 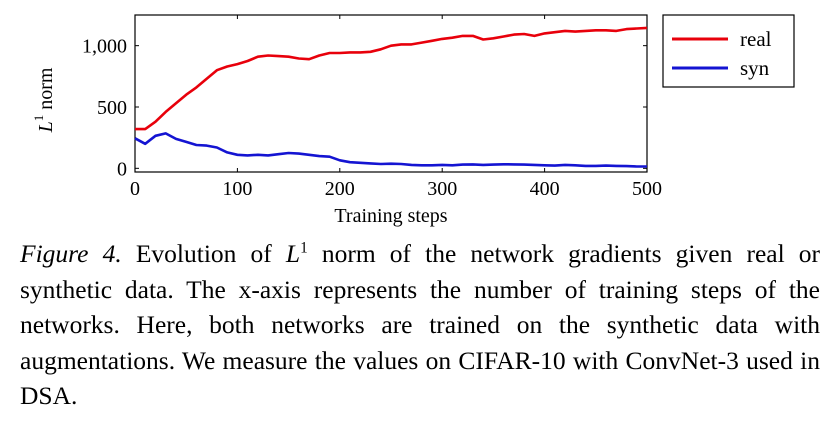 What do you see at coordinates (135, 189) in the screenshot?
I see `x-tick-label: 0` at bounding box center [135, 189].